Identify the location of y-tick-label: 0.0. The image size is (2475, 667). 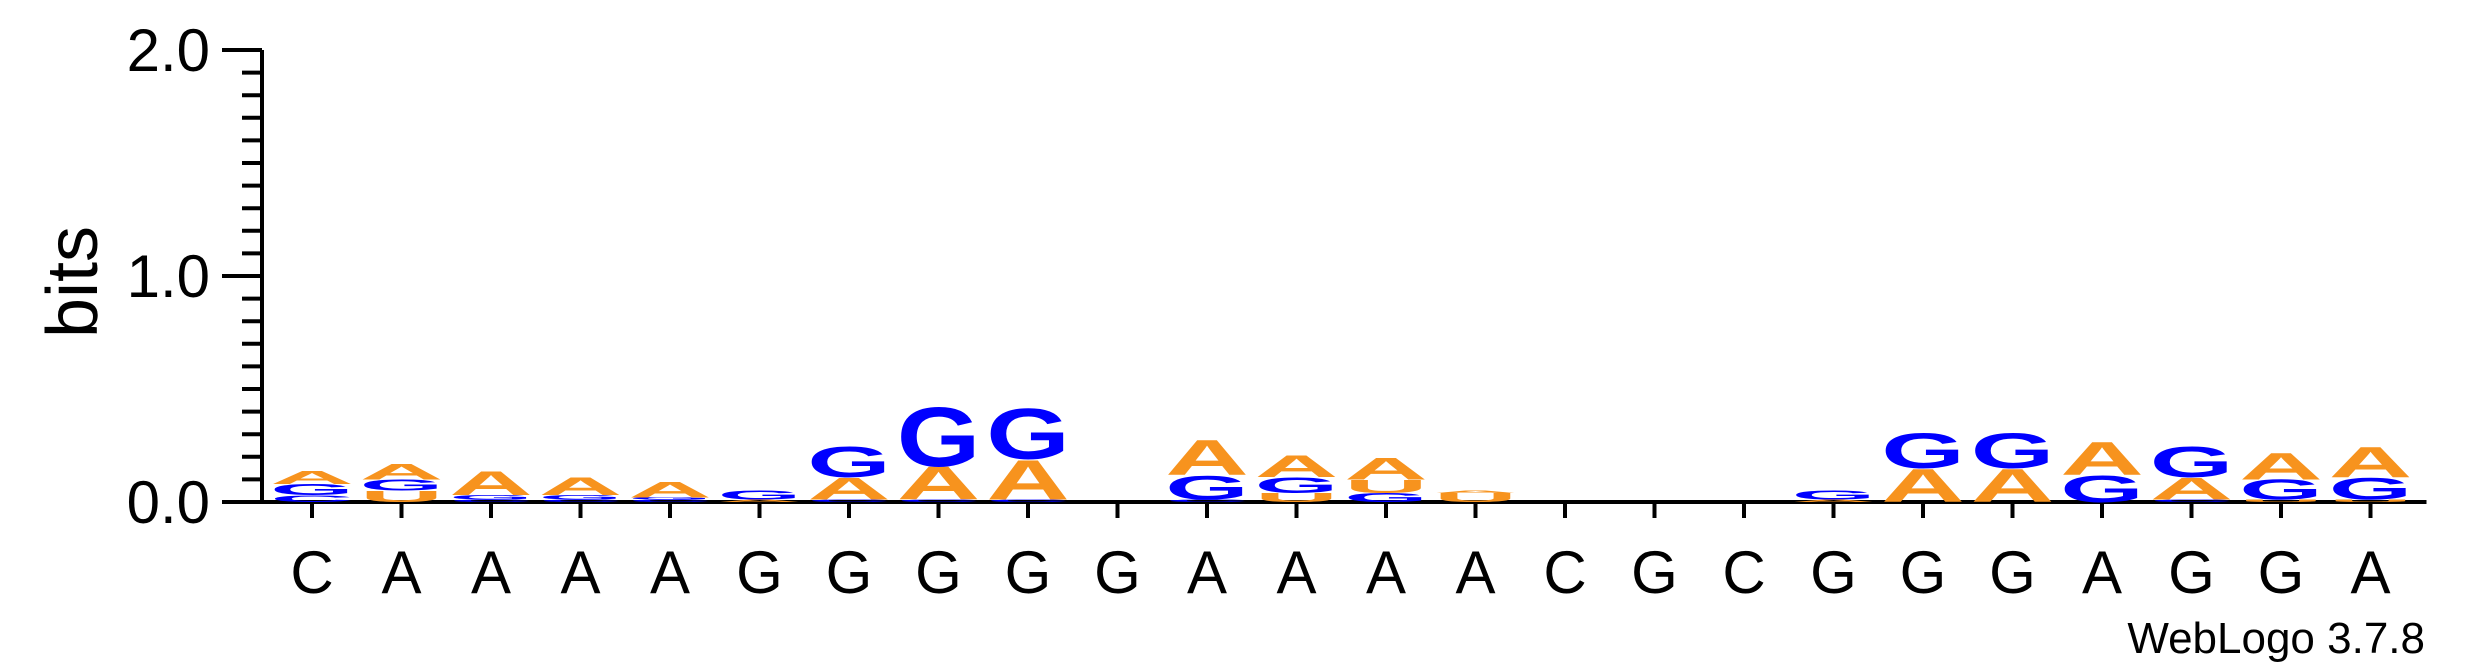
(168, 502).